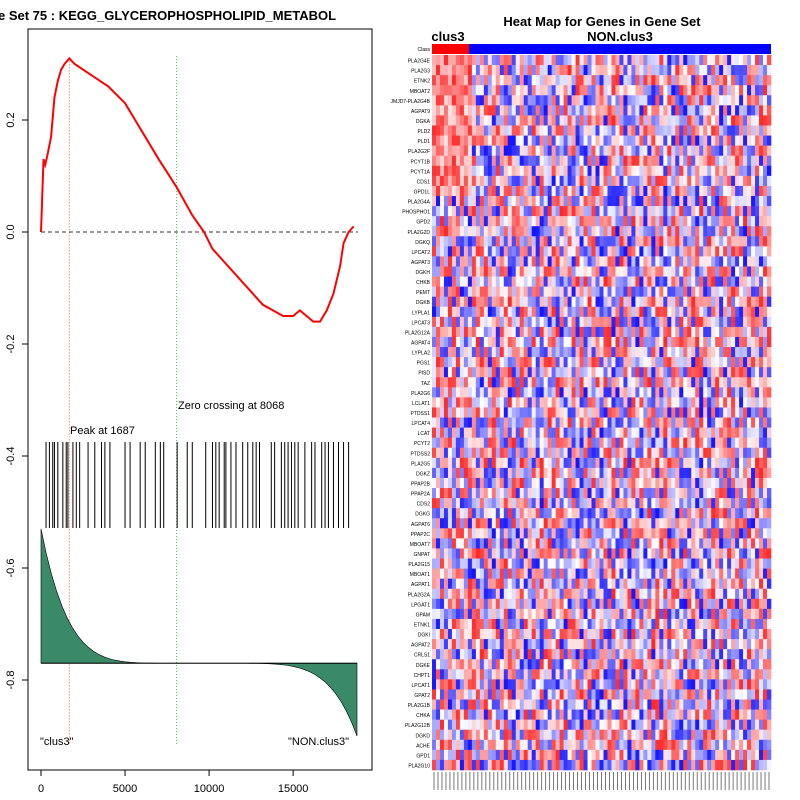  I want to click on y-tick-label: -0.2, so click(11, 344).